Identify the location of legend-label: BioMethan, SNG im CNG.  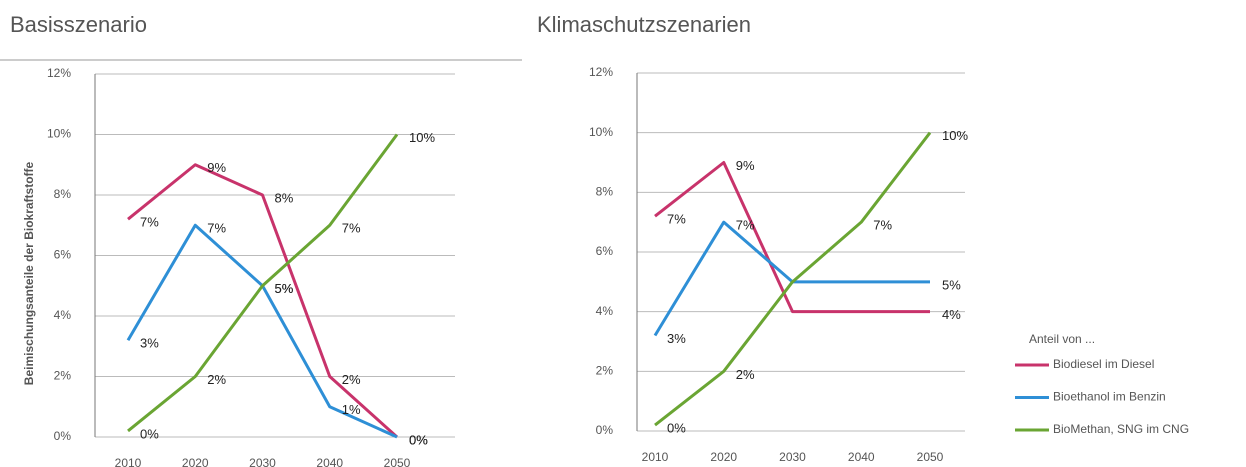
(1121, 429).